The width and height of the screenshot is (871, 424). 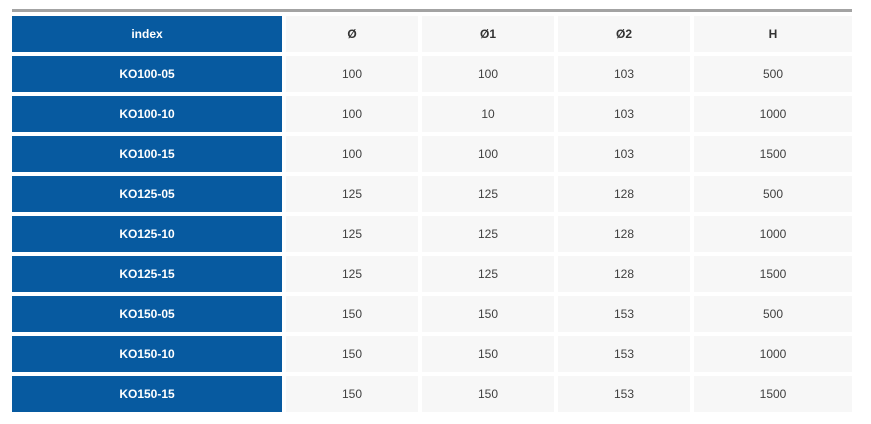 What do you see at coordinates (147, 394) in the screenshot?
I see `row-header: KO150-15` at bounding box center [147, 394].